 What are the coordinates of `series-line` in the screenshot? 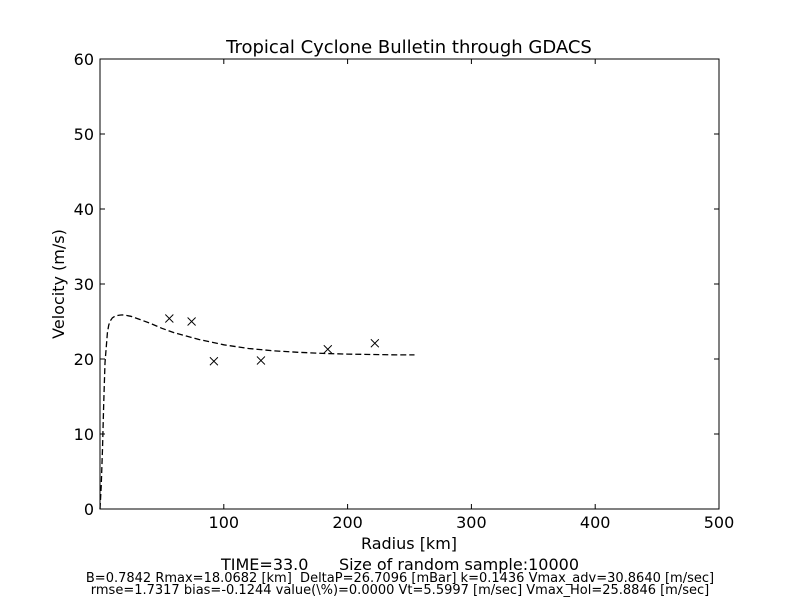 It's located at (257, 412).